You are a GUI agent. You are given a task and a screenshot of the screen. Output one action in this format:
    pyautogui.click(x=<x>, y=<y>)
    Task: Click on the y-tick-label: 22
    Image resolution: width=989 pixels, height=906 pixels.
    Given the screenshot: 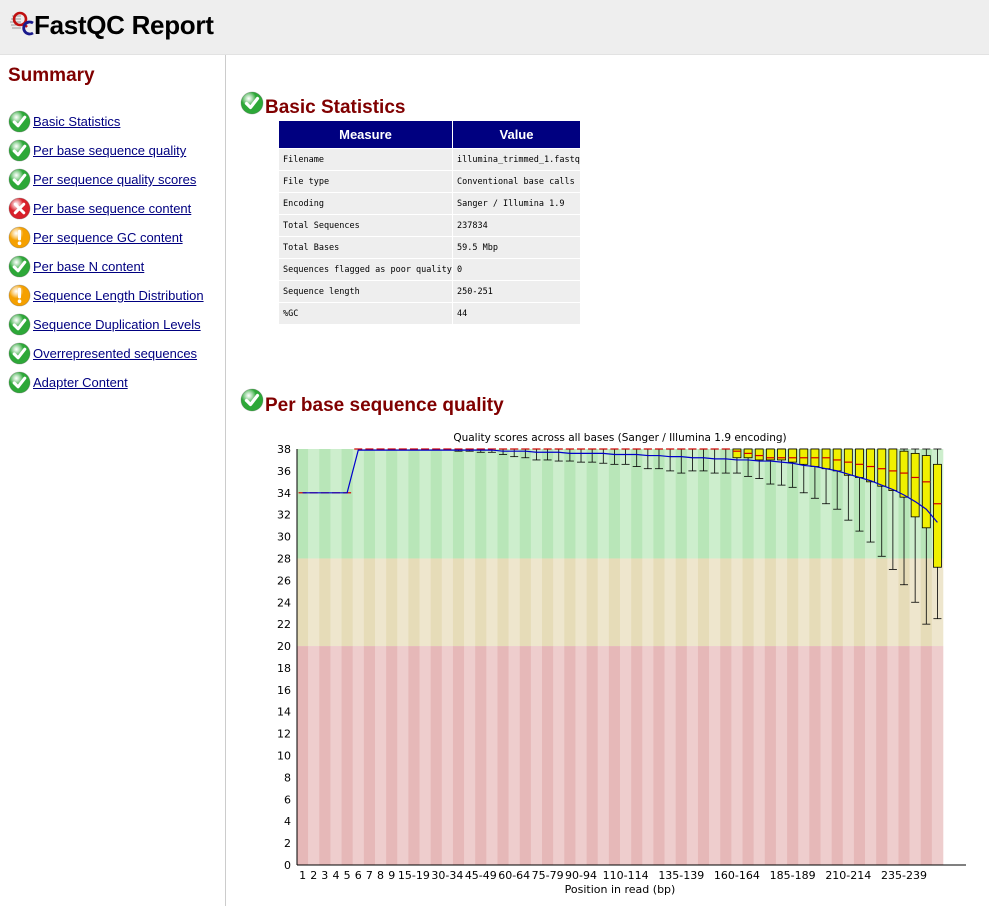 What is the action you would take?
    pyautogui.click(x=284, y=624)
    